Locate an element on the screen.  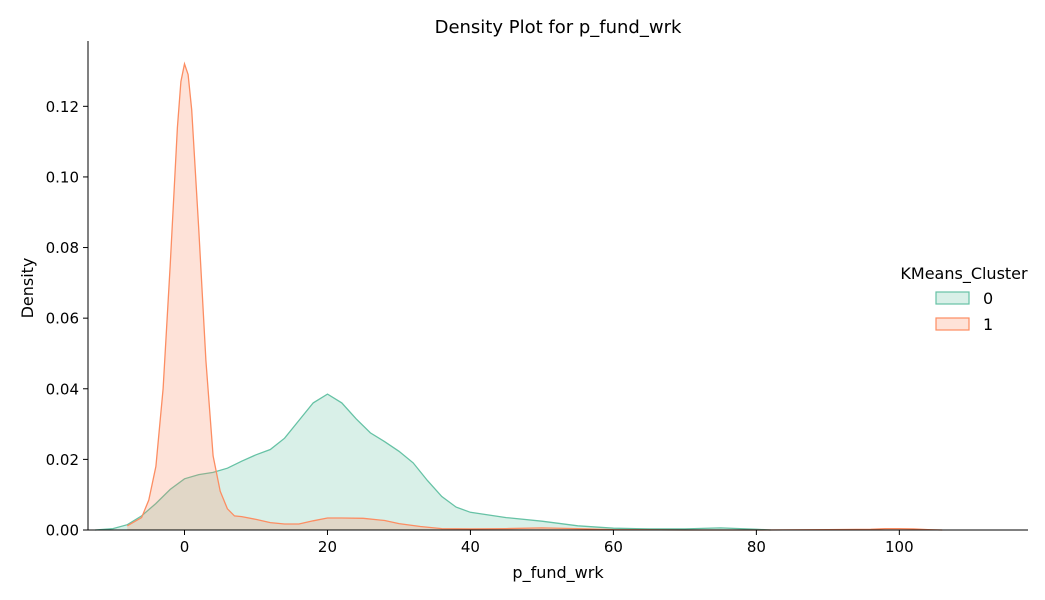
legend-label-0: 0 is located at coordinates (988, 298).